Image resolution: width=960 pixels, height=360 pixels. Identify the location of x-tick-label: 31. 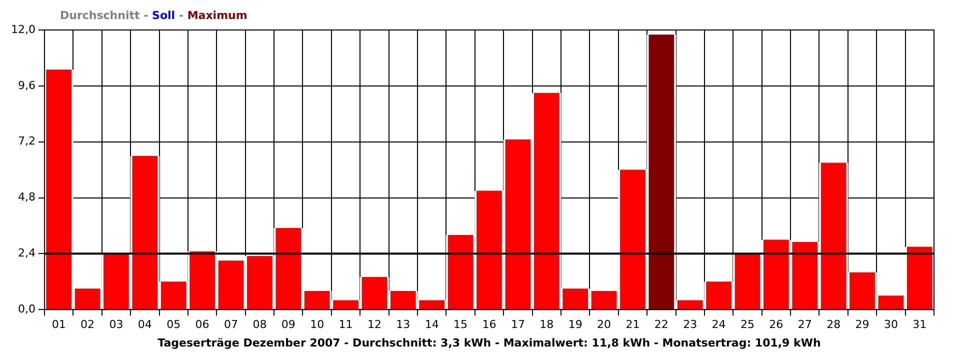
(919, 325).